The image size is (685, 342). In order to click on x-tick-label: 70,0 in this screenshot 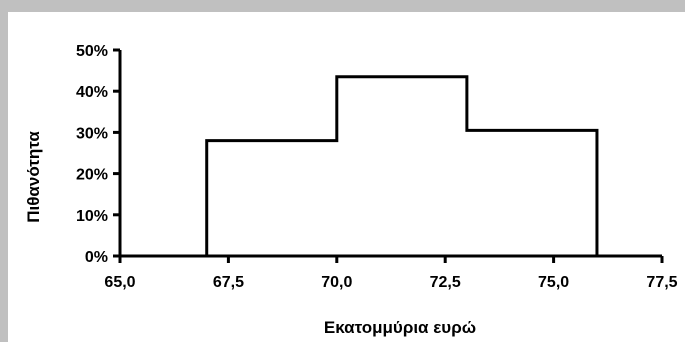, I will do `click(336, 282)`.